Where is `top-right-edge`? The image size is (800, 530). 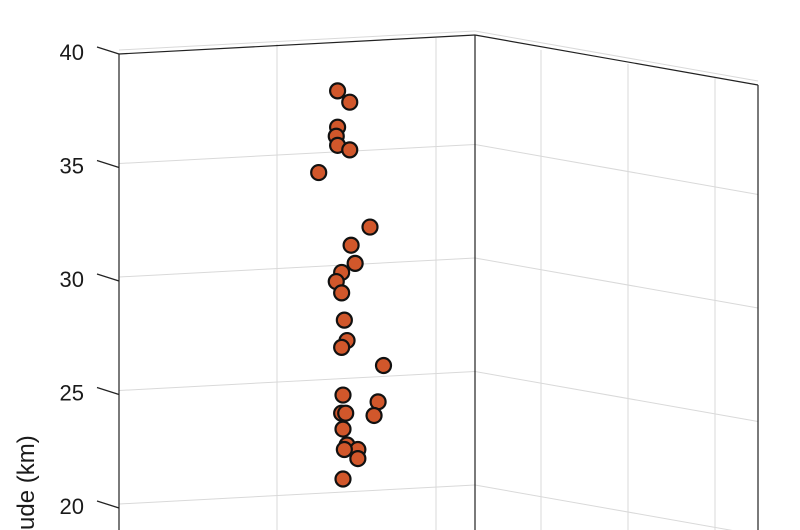 top-right-edge is located at coordinates (616, 60).